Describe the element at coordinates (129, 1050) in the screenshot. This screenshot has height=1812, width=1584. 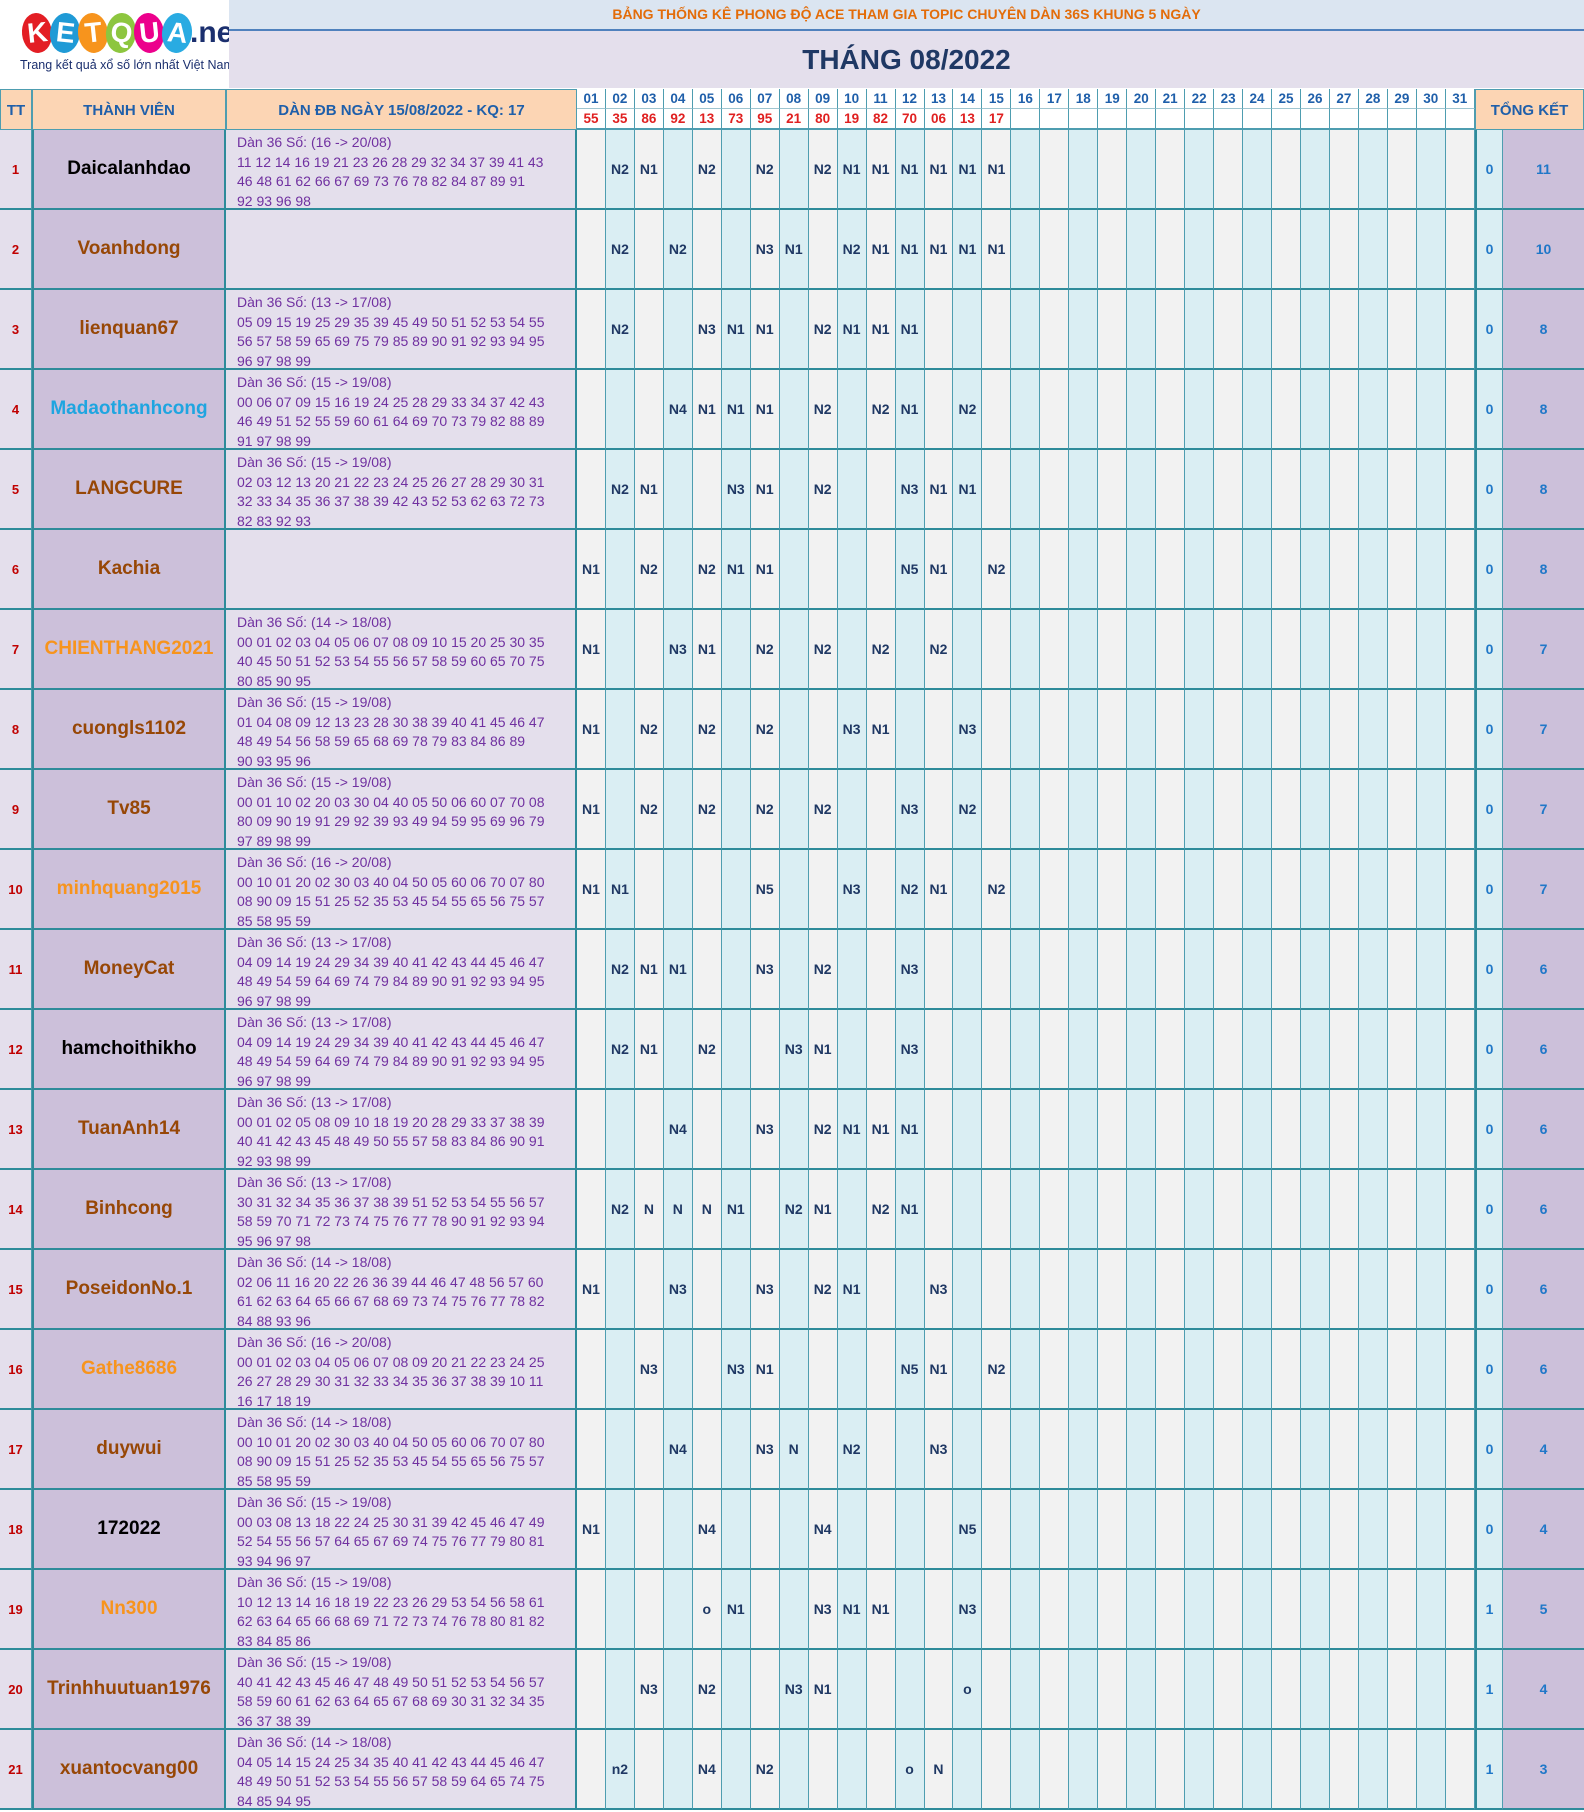
I see `member-name: hamchoithikho` at that location.